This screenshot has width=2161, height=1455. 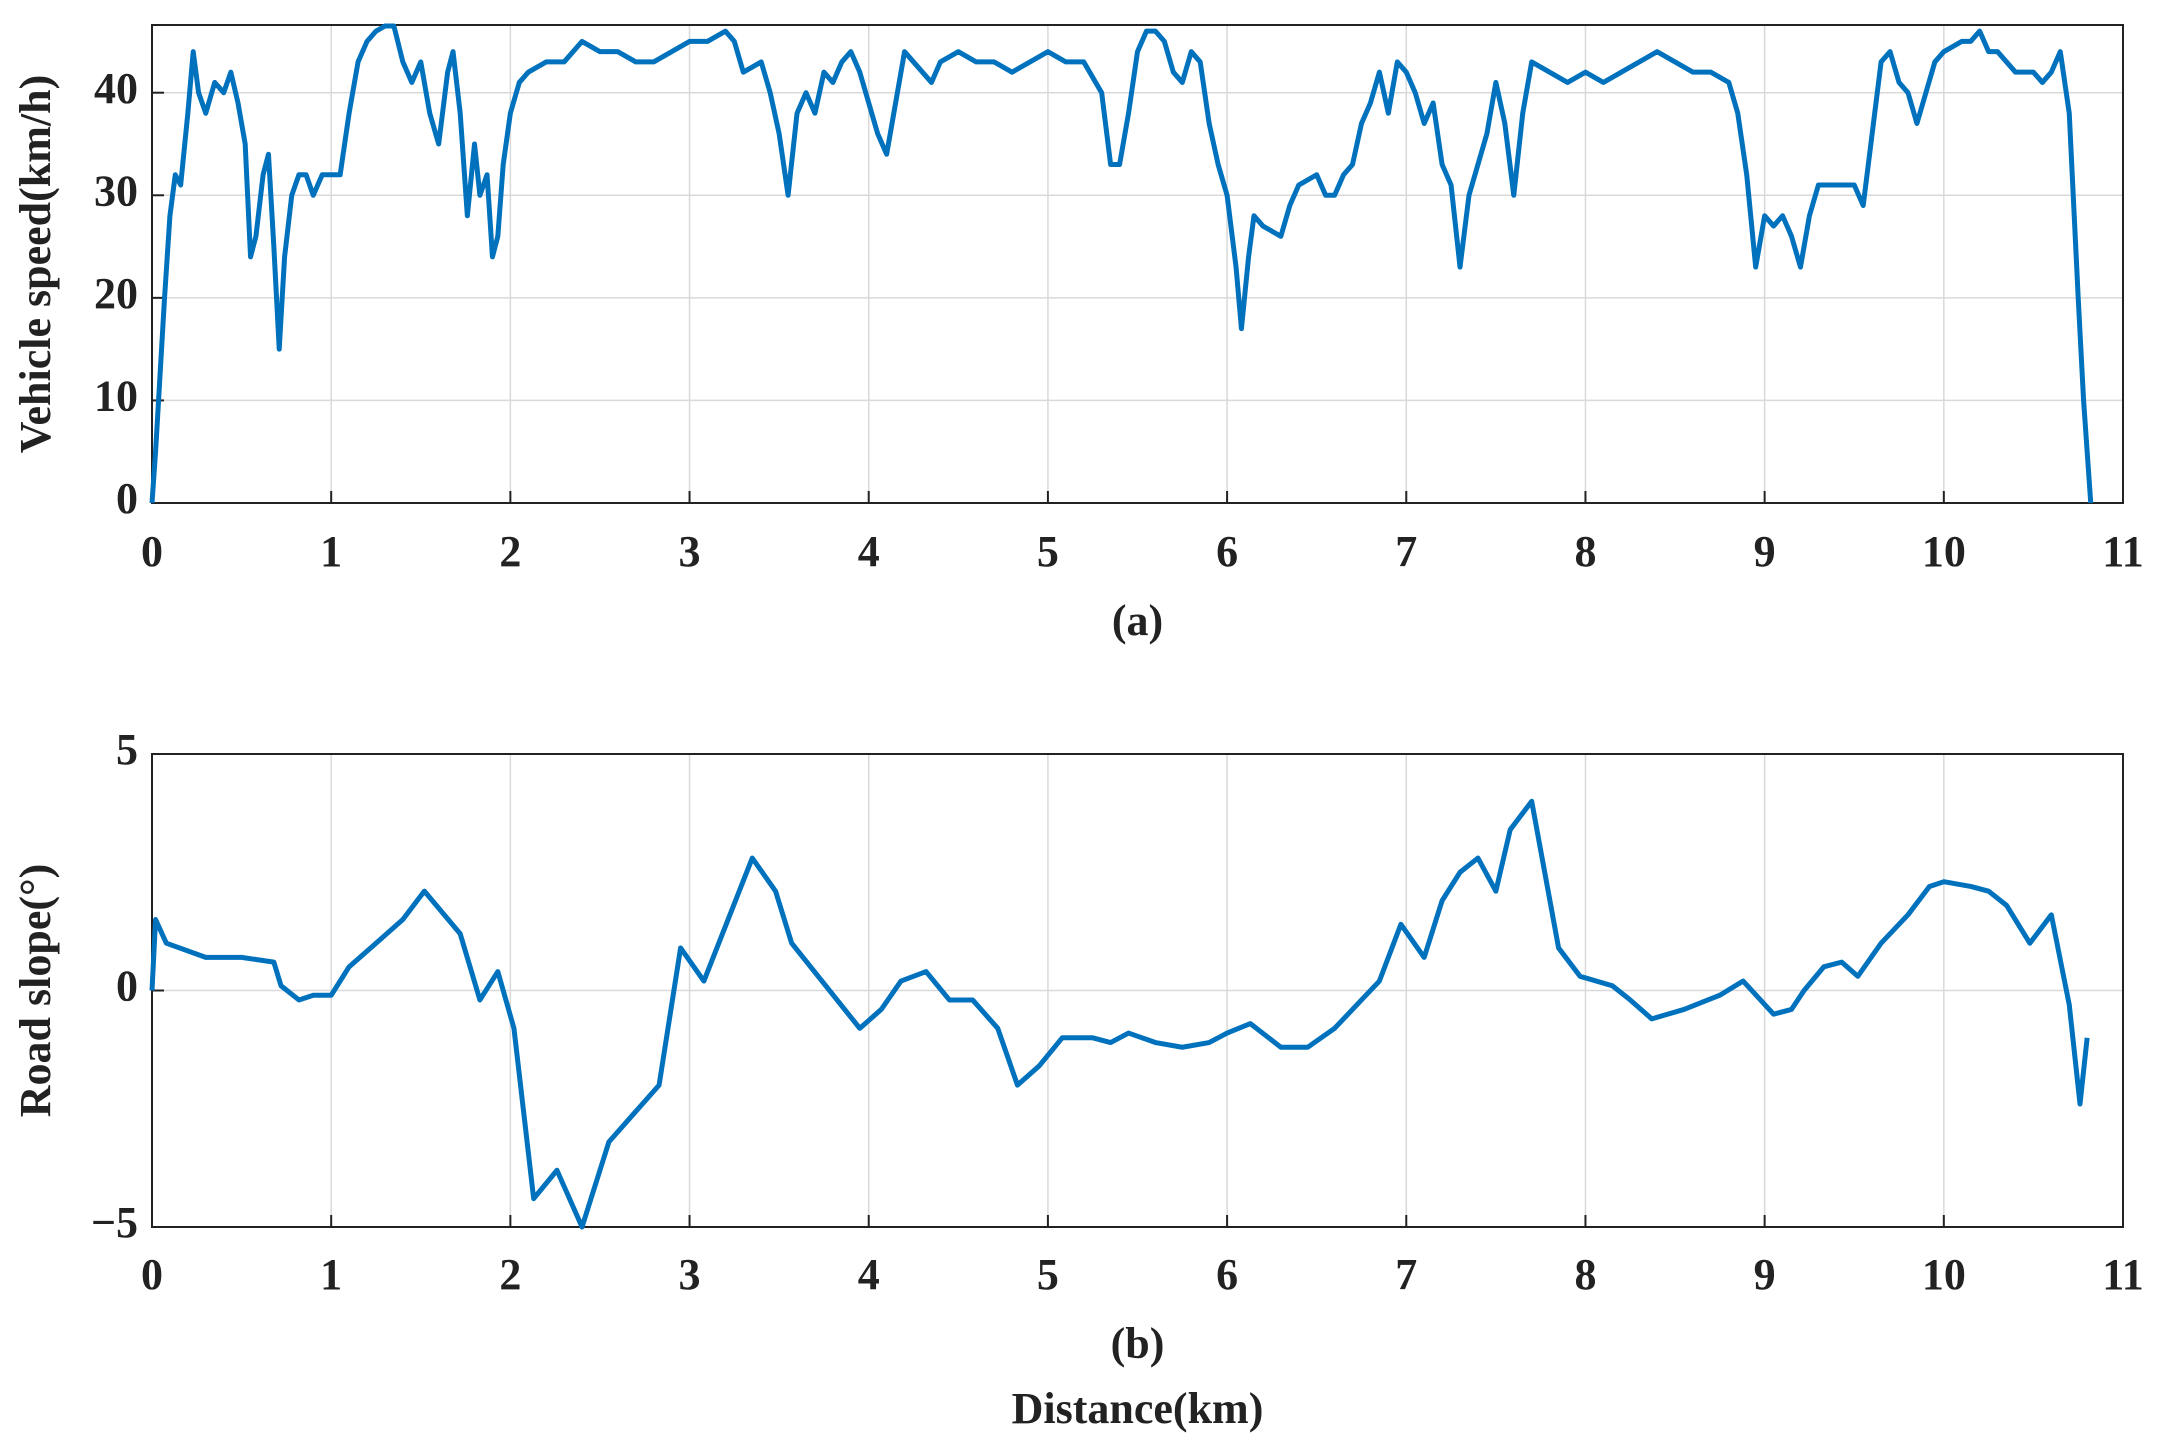 I want to click on x-axis-label: Distance(km), so click(x=1138, y=1408).